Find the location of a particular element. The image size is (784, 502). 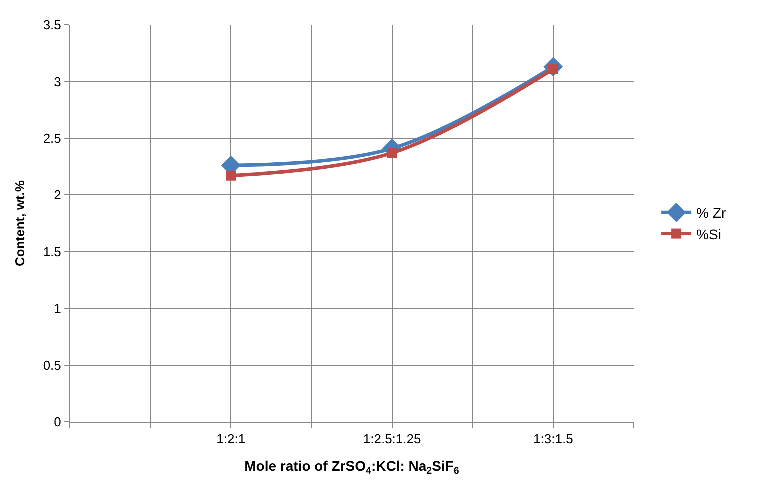

legend-label: % Zr is located at coordinates (711, 213).